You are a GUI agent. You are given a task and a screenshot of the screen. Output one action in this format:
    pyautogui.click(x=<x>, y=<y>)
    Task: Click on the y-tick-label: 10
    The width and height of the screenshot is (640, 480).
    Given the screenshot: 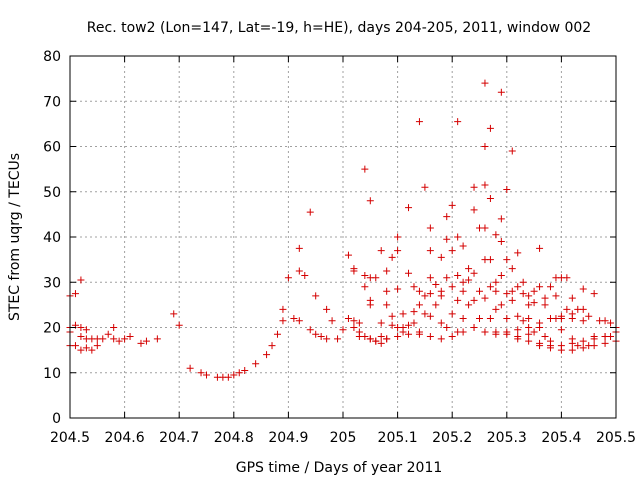 What is the action you would take?
    pyautogui.click(x=52, y=374)
    